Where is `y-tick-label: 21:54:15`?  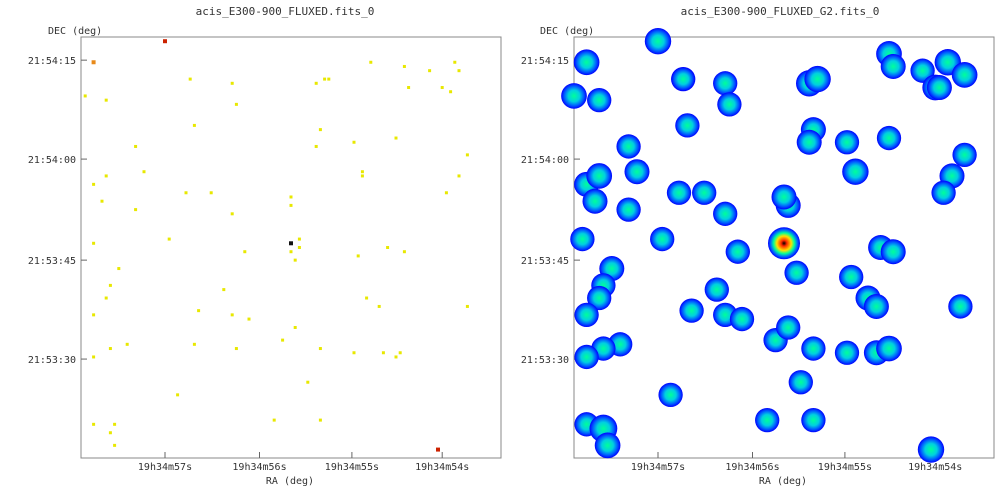 y-tick-label: 21:54:15 is located at coordinates (545, 61).